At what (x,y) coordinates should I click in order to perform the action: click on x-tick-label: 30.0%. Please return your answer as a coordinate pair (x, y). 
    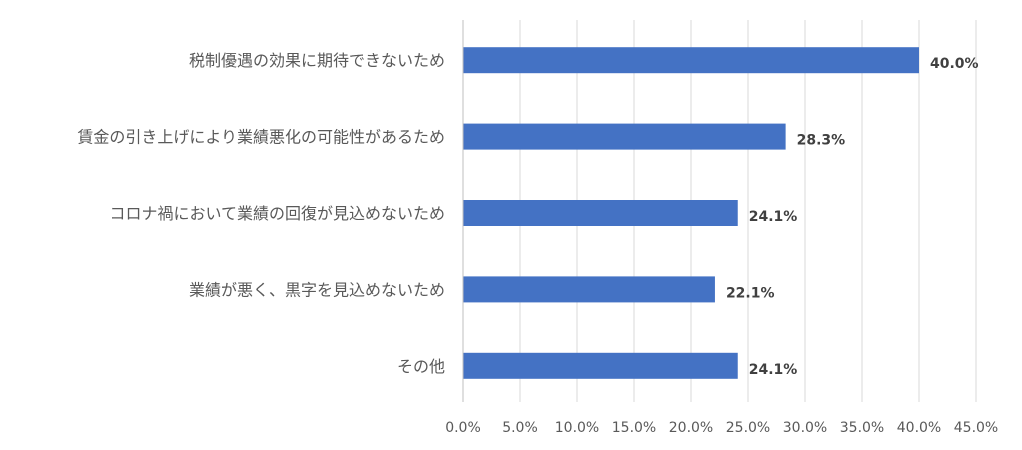
    Looking at the image, I should click on (805, 428).